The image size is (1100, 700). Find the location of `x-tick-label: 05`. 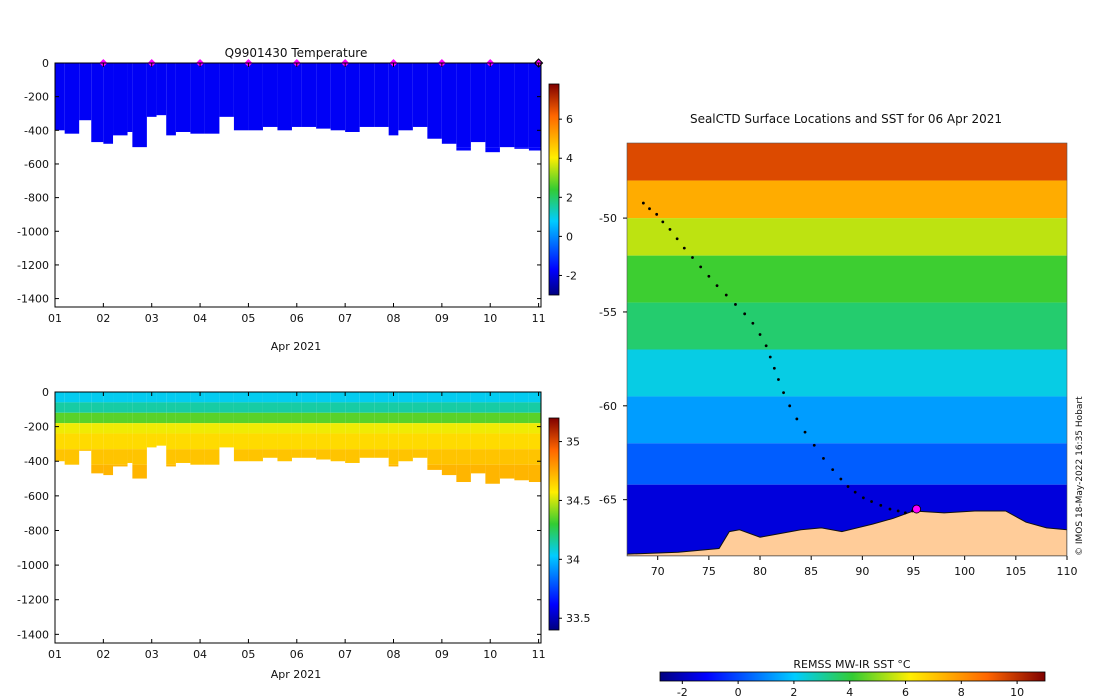

x-tick-label: 05 is located at coordinates (248, 318).